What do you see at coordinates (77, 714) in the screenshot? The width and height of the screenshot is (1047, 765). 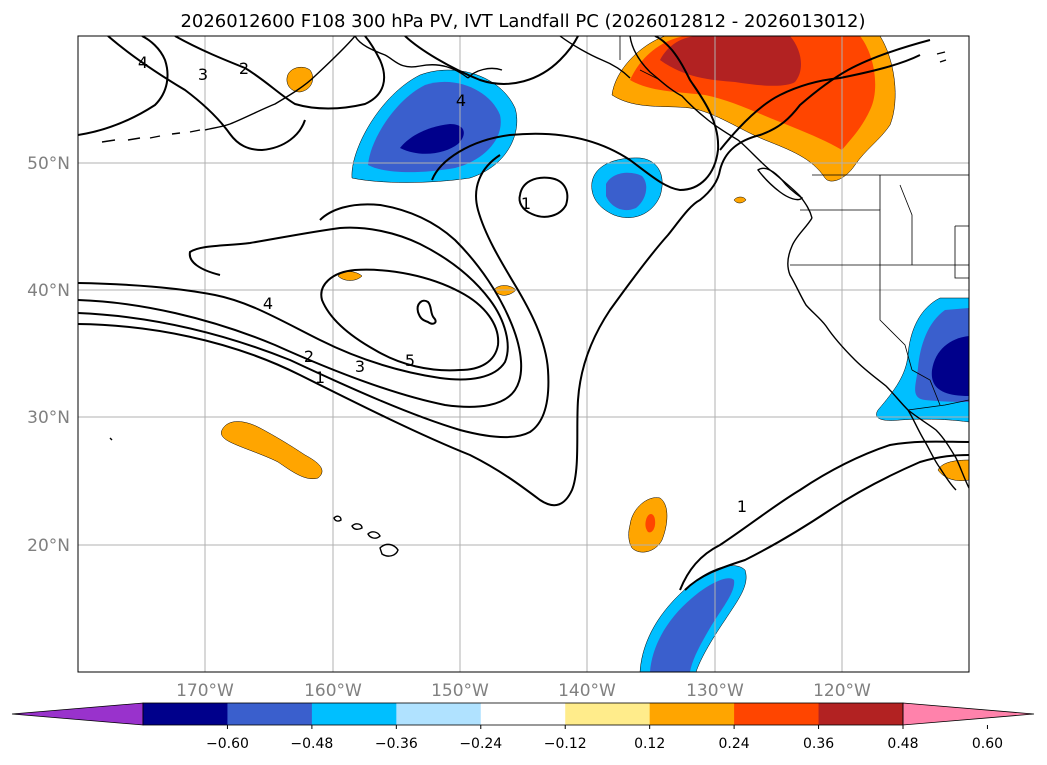 I see `colorbar-extend-low` at bounding box center [77, 714].